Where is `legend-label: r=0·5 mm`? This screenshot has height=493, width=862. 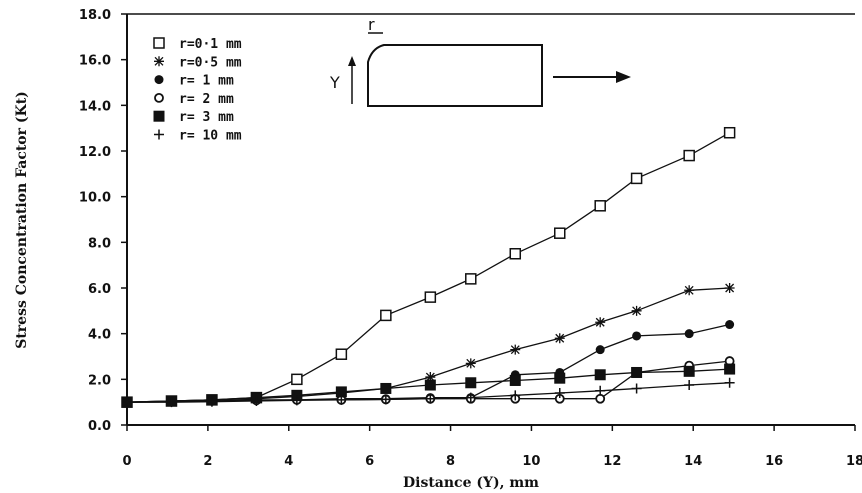 legend-label: r=0·5 mm is located at coordinates (210, 62).